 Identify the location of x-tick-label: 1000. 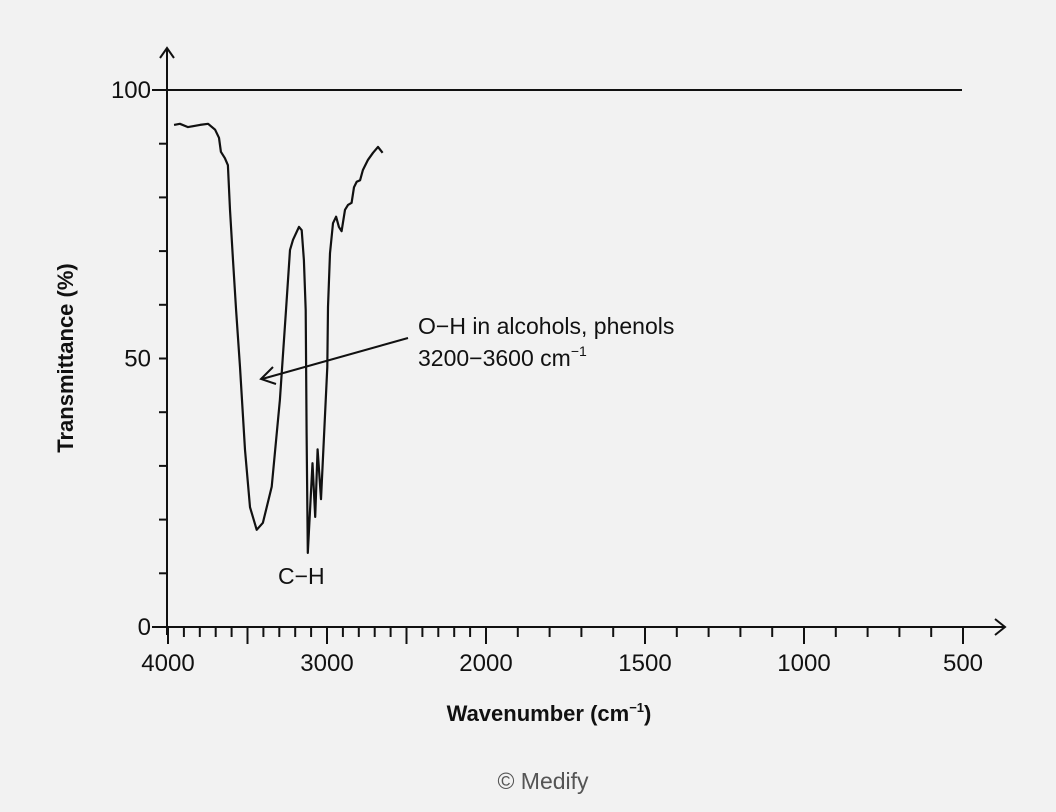
(803, 663).